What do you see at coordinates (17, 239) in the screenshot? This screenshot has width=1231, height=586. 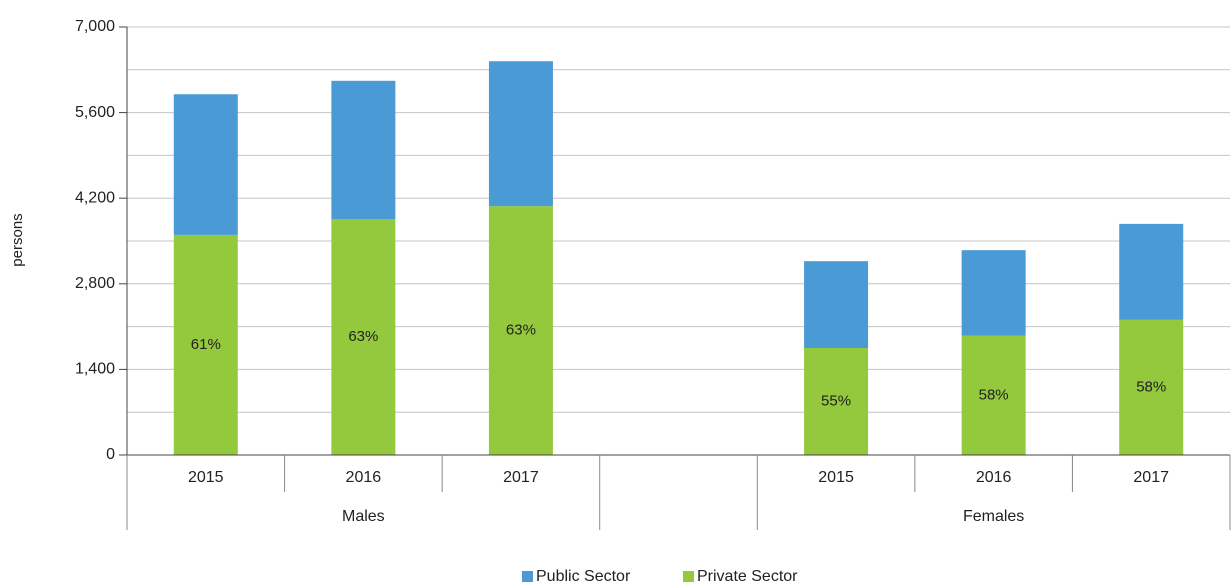 I see `y-axis-label: persons` at bounding box center [17, 239].